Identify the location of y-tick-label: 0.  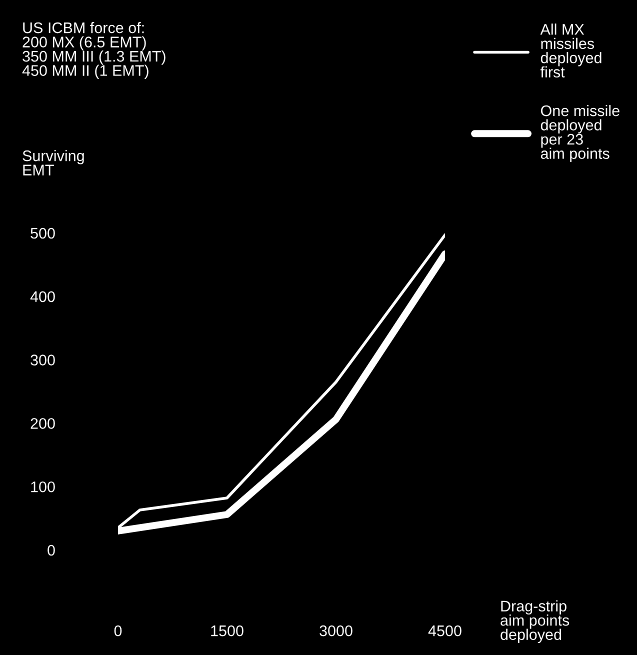
(51, 550).